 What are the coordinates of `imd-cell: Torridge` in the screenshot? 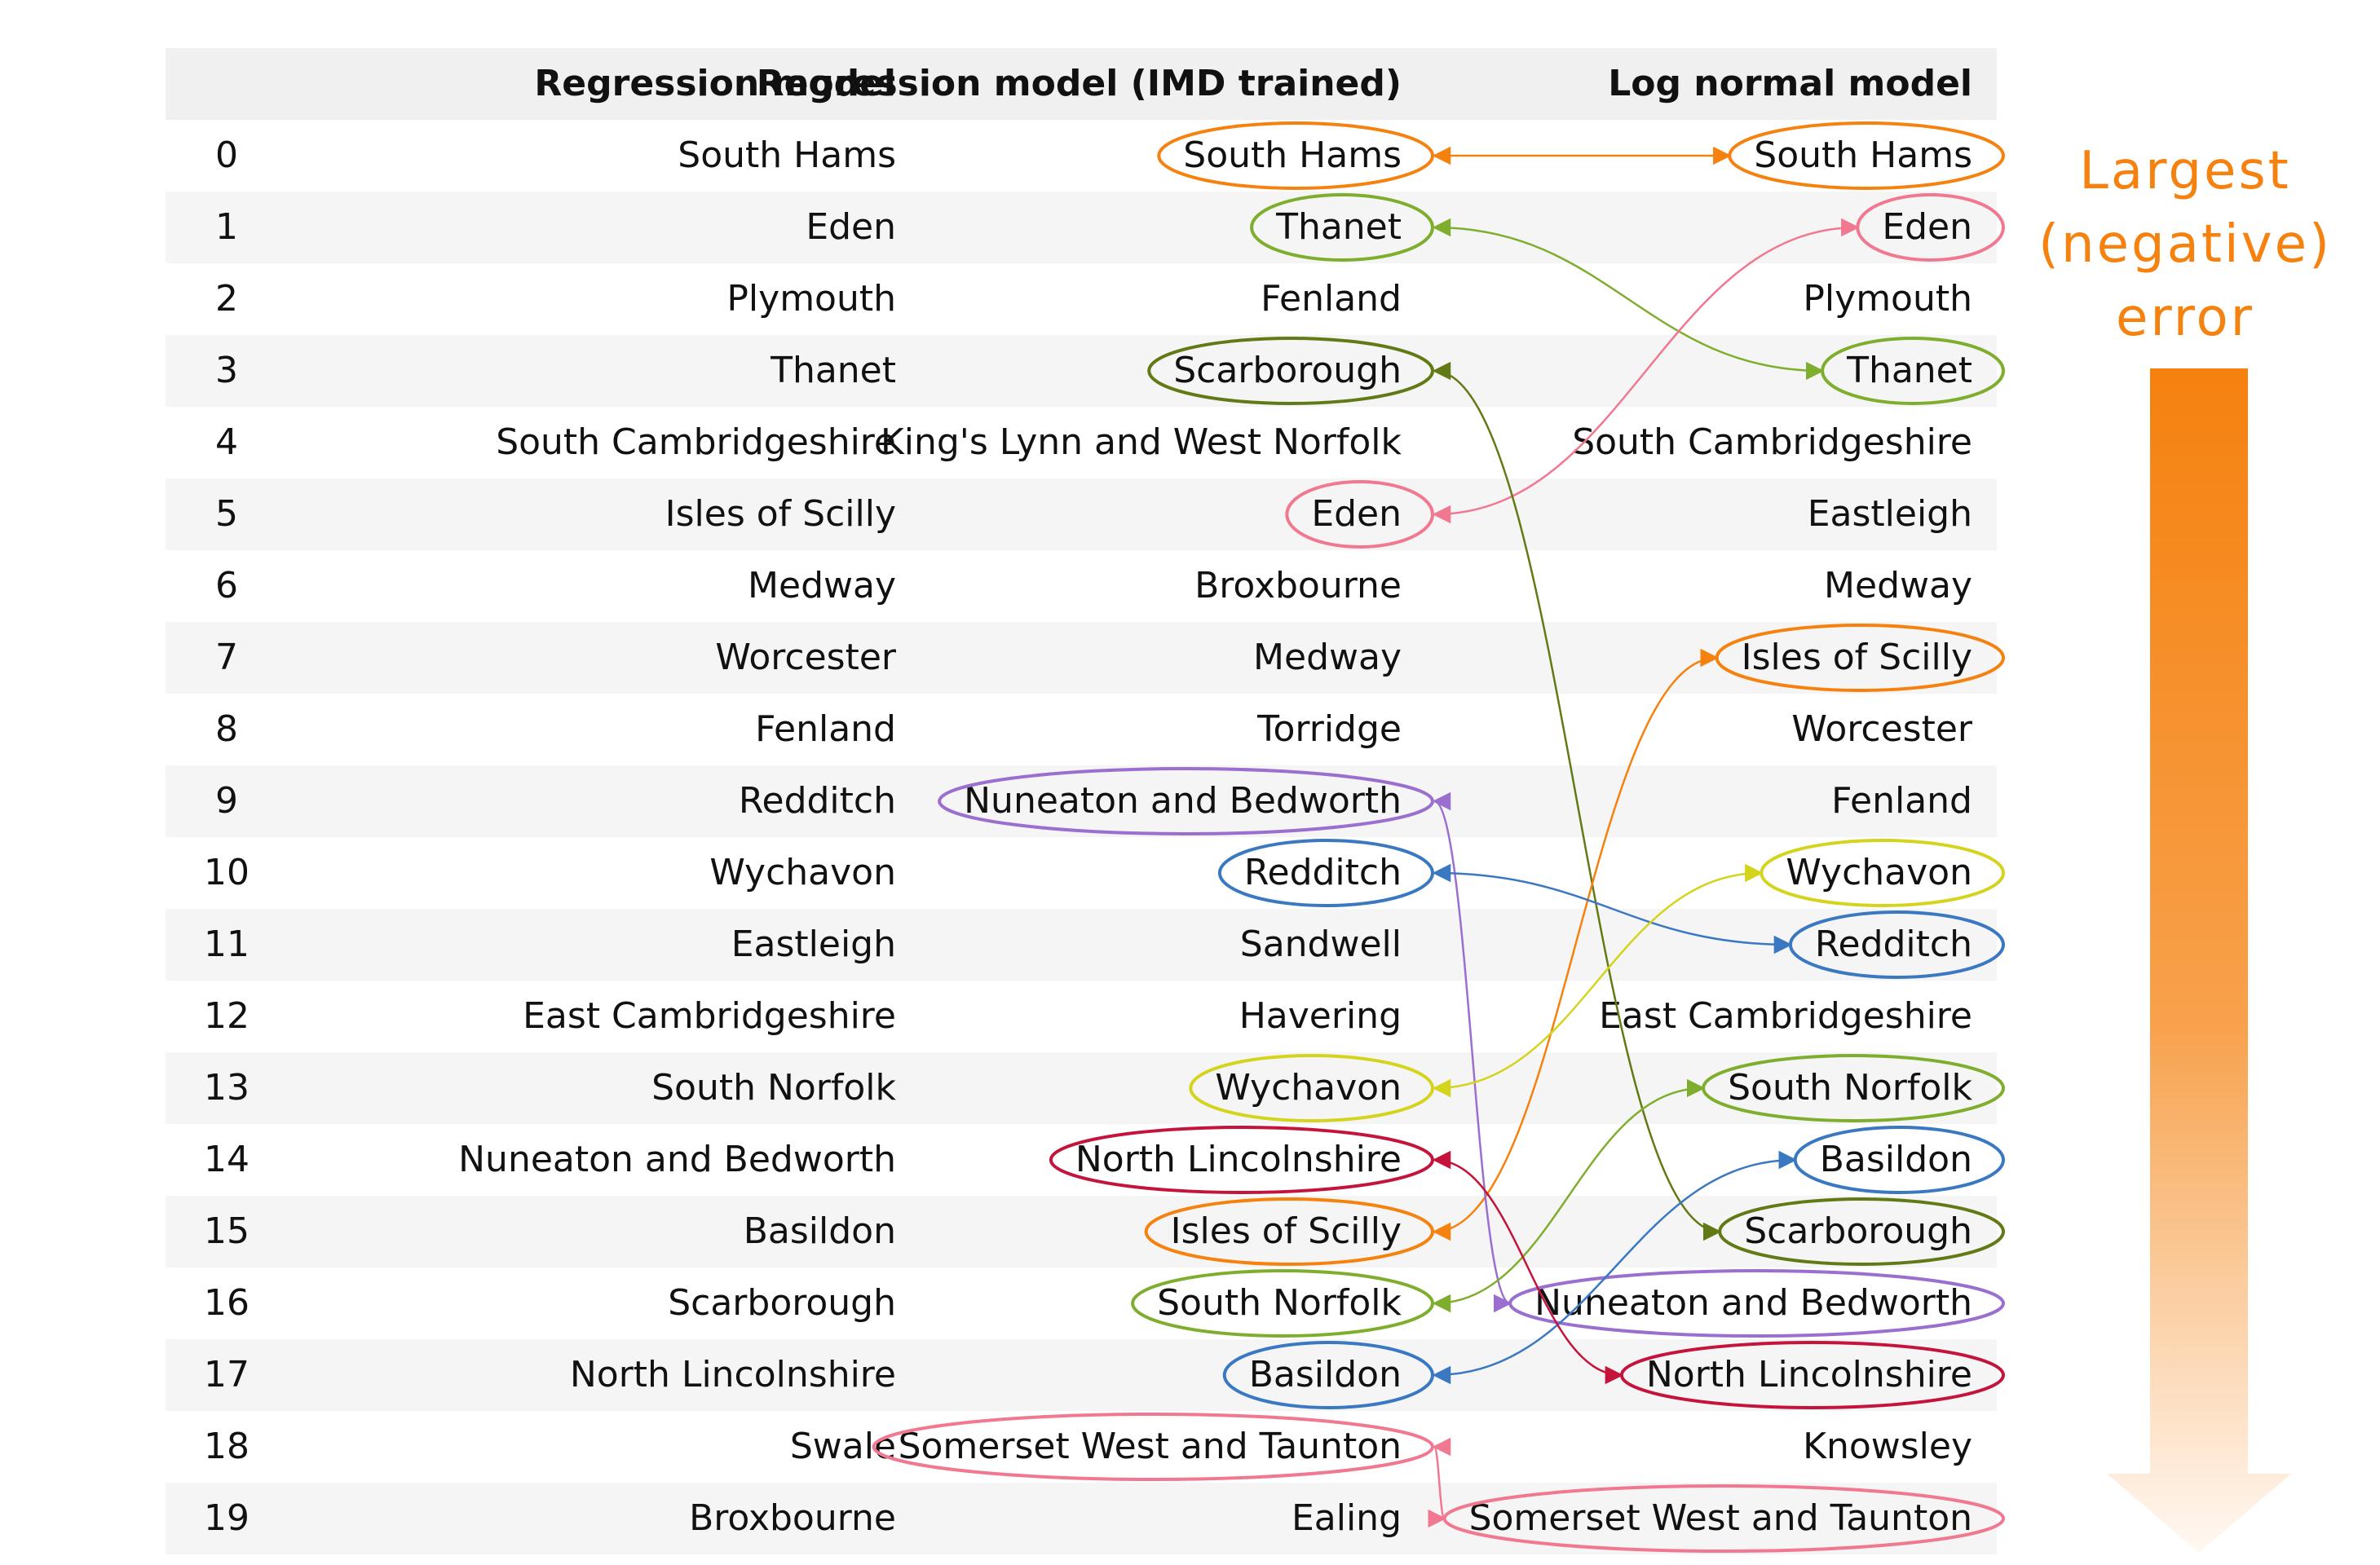 It's located at (1329, 729).